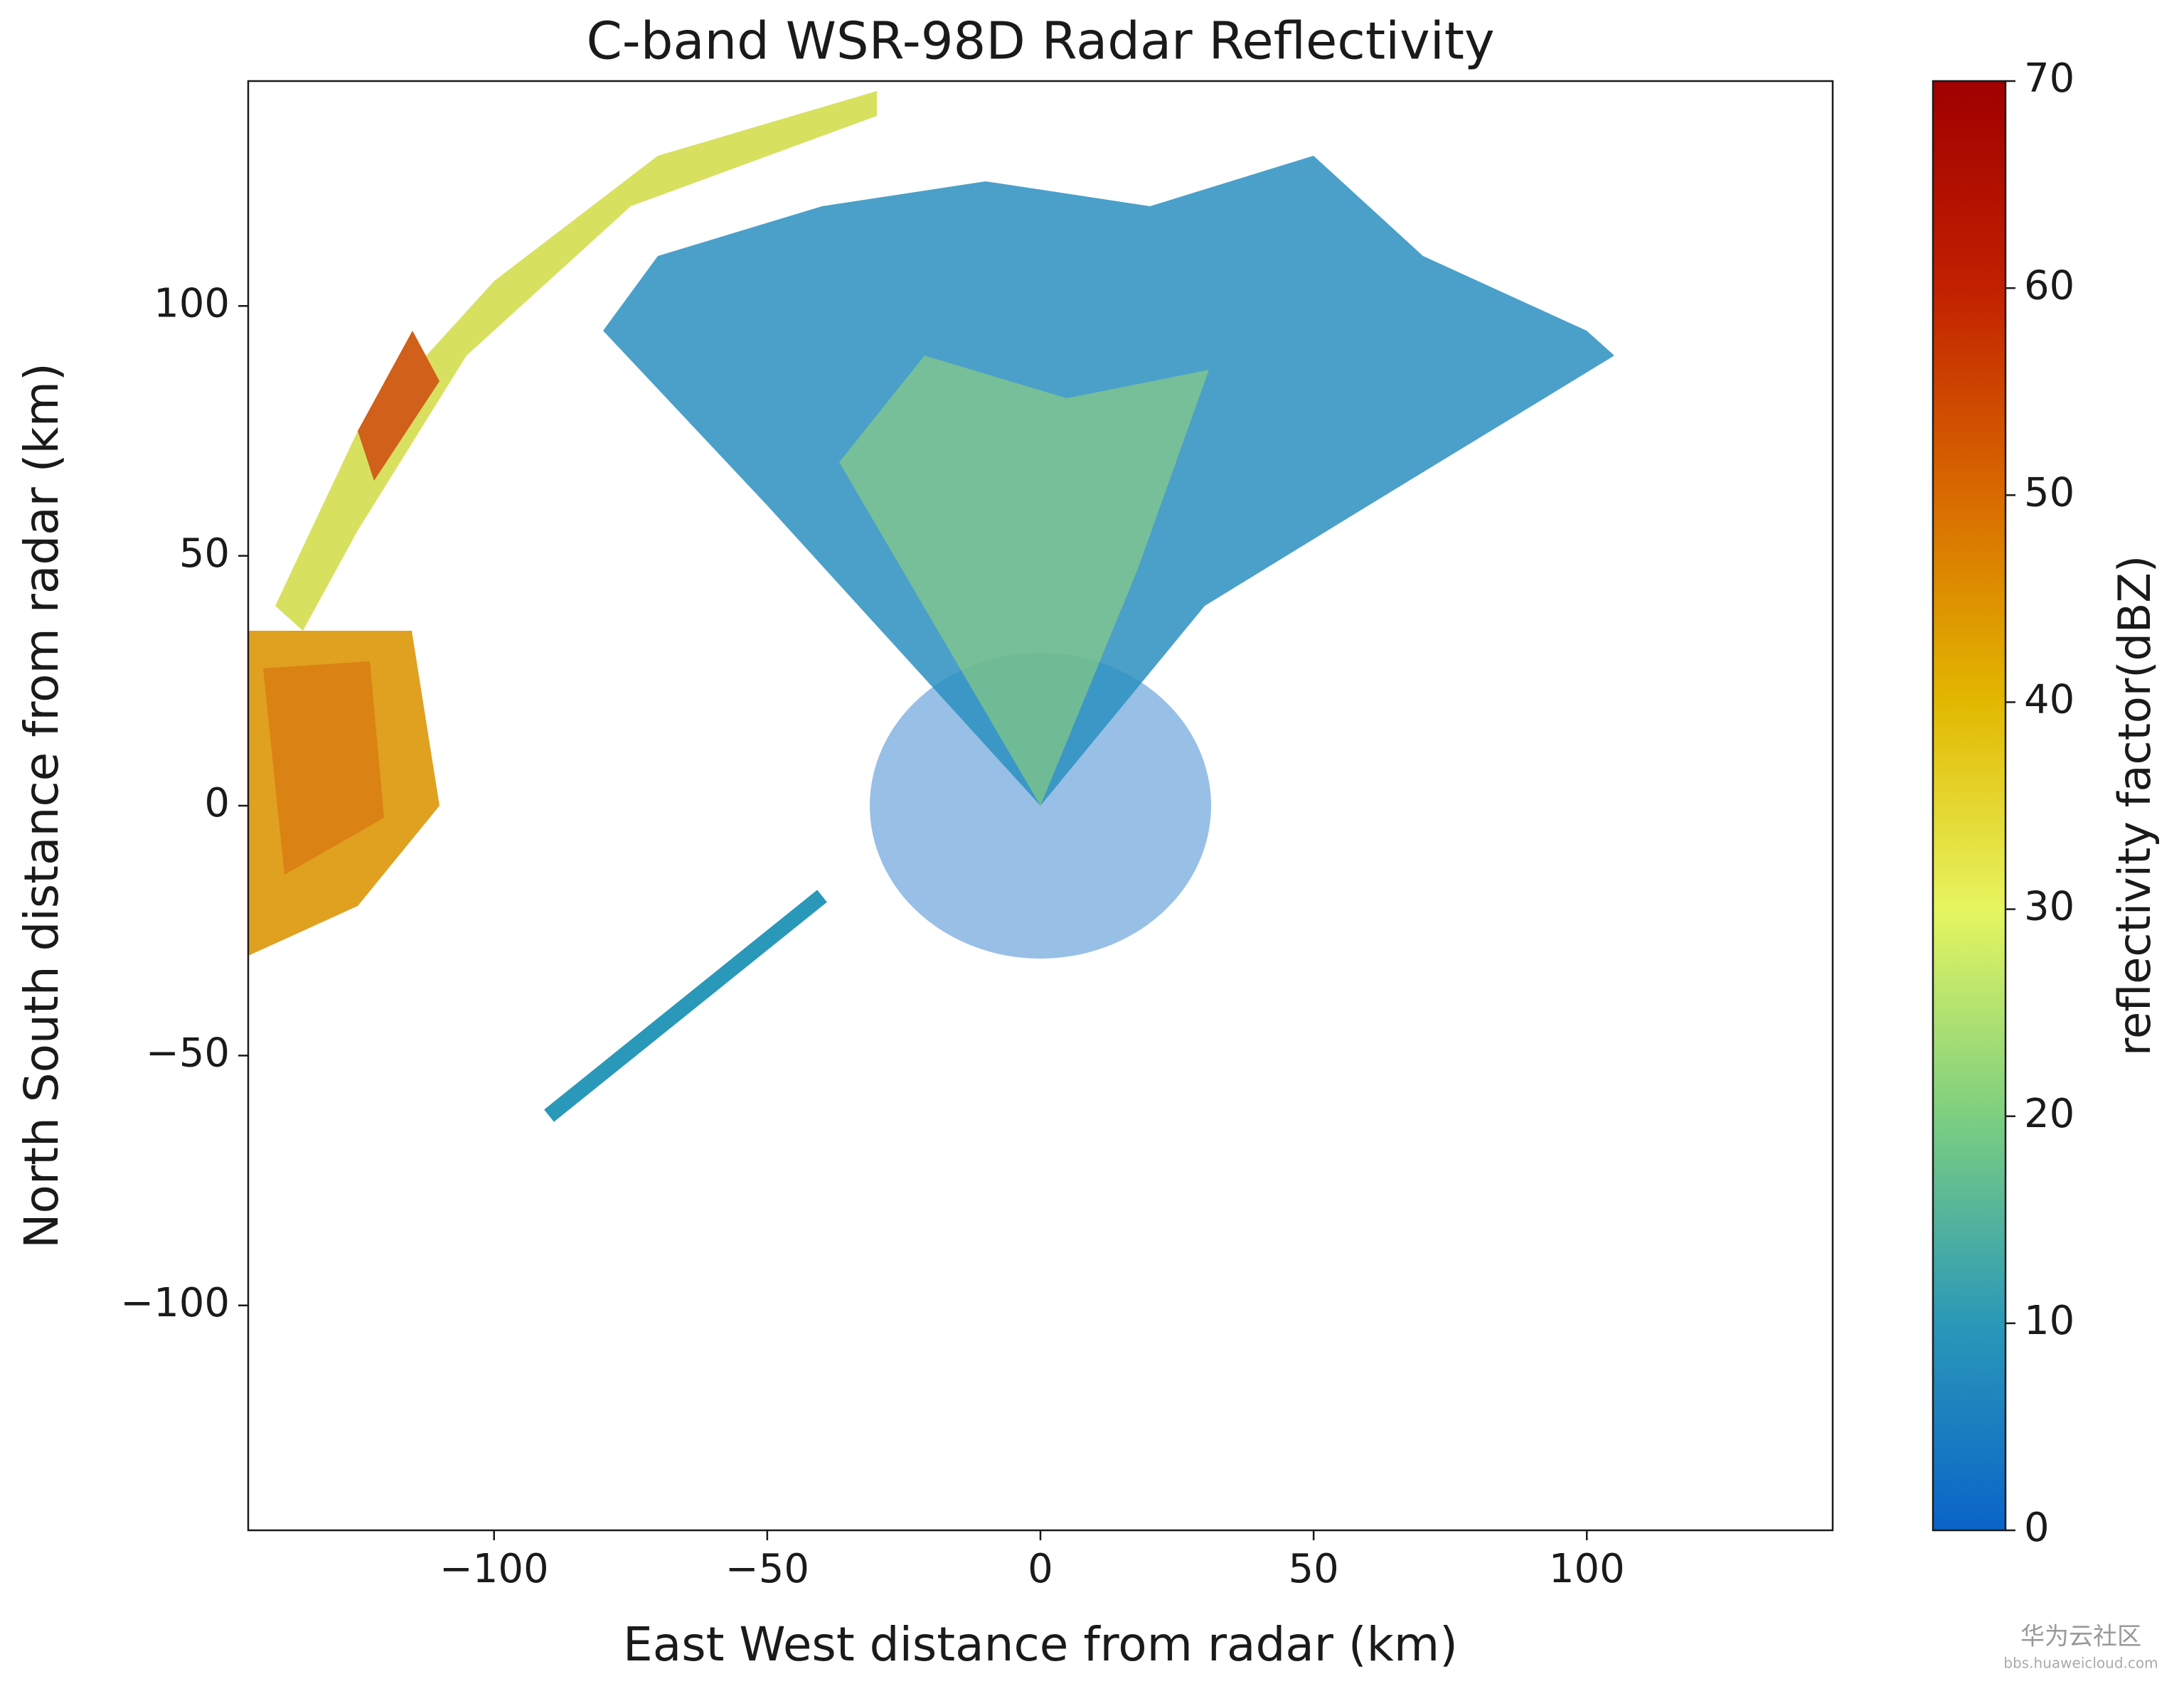  I want to click on y-tick-label: 100, so click(192, 303).